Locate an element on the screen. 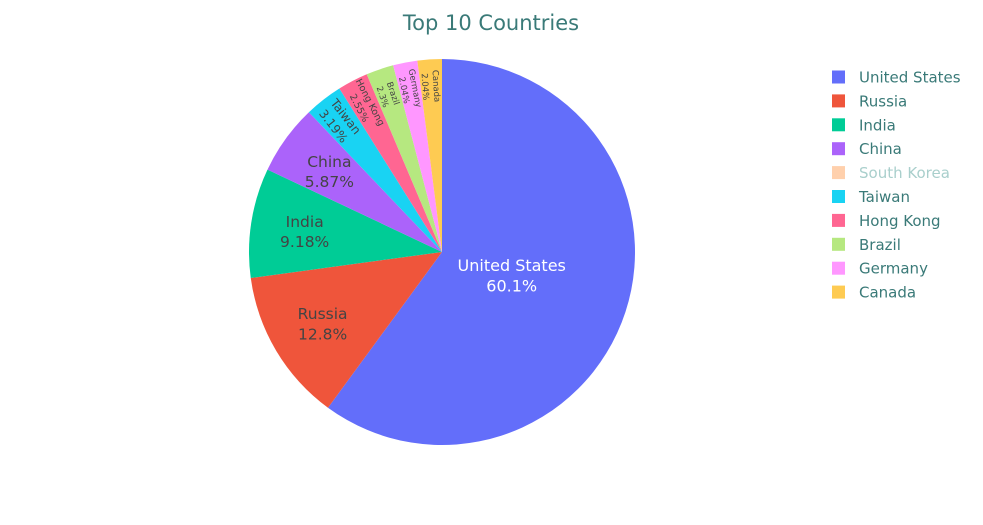 This screenshot has height=525, width=983. pie-slice-germany is located at coordinates (417, 156).